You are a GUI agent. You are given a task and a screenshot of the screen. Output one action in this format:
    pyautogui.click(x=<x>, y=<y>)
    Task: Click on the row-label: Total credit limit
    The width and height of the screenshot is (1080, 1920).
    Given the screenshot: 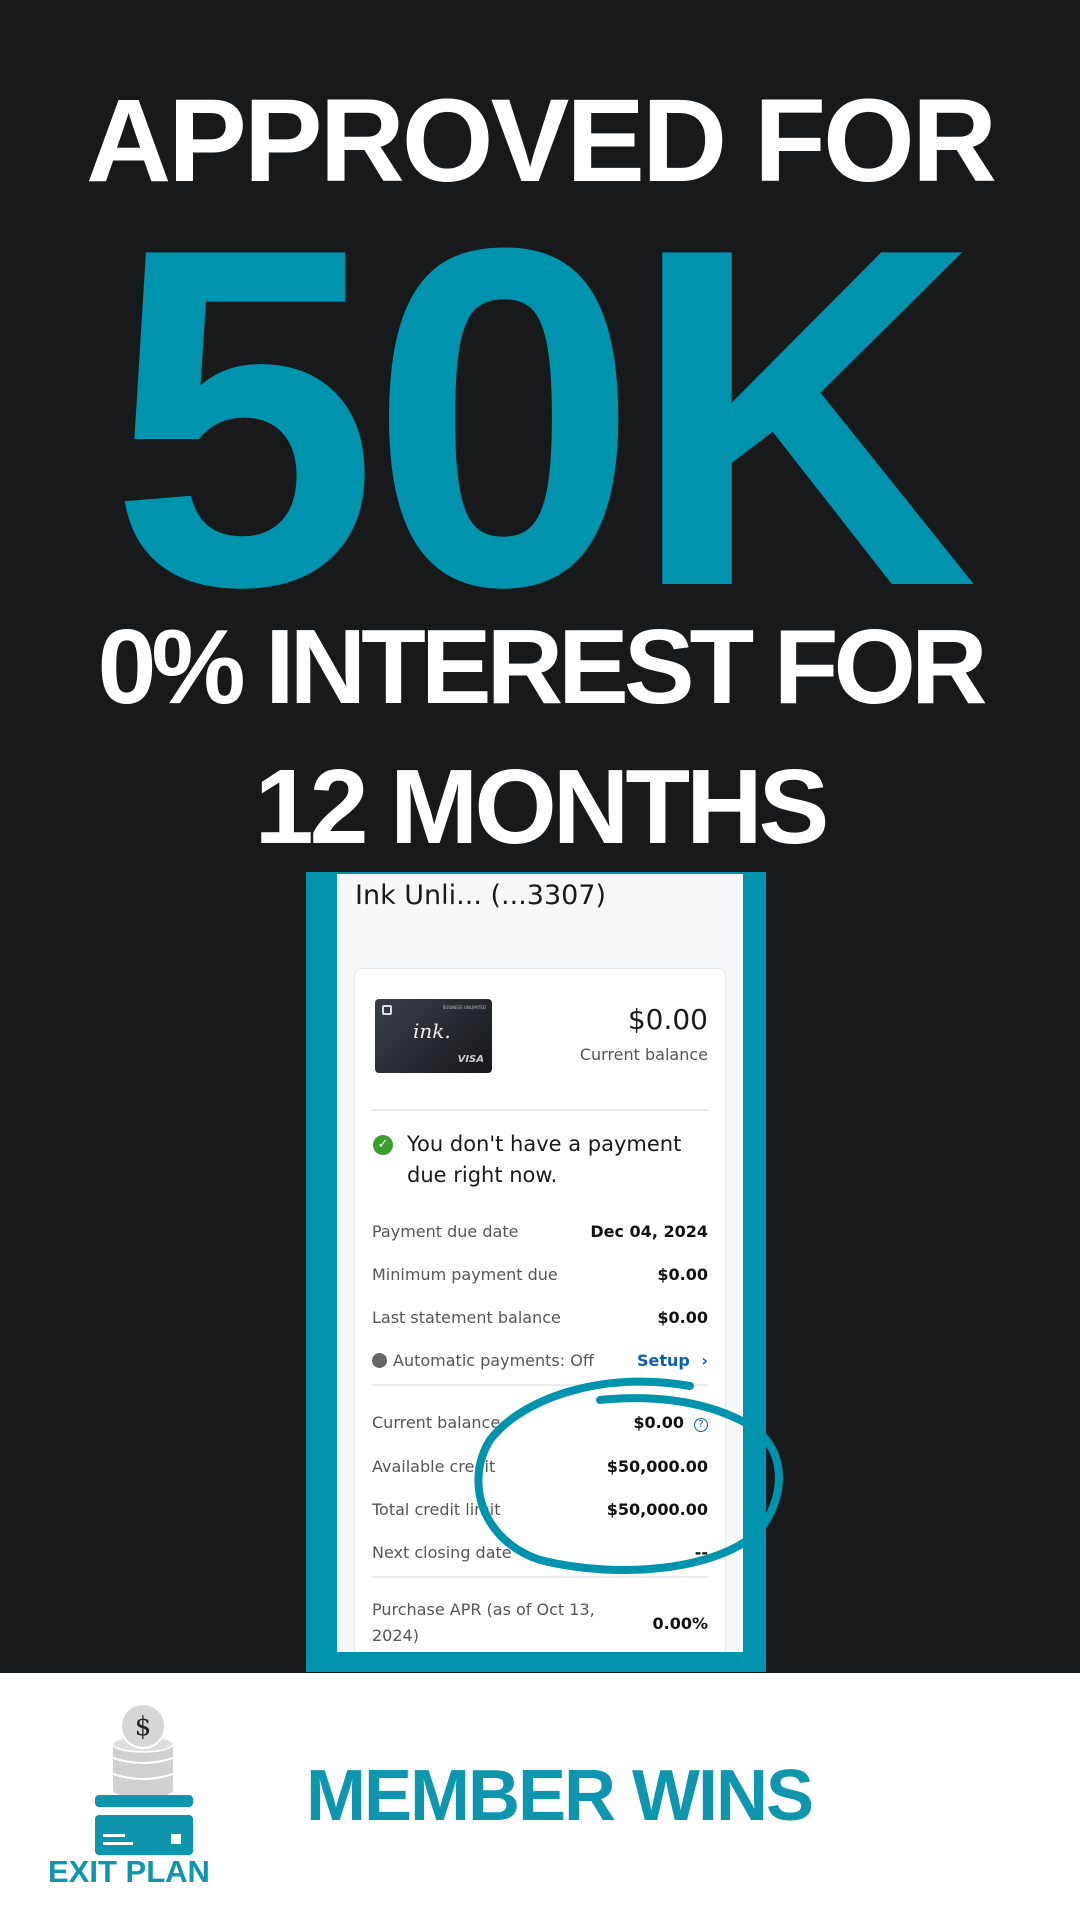 What is the action you would take?
    pyautogui.click(x=436, y=1509)
    